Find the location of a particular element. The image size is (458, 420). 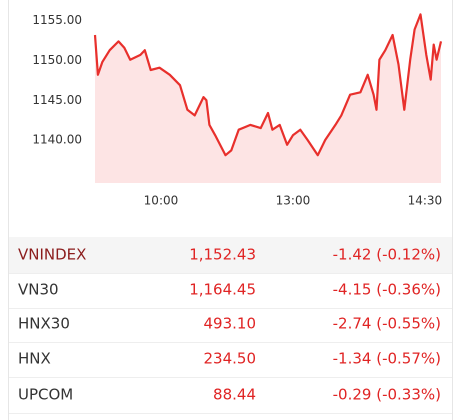

y-tick-label: 1155.00 is located at coordinates (57, 20).